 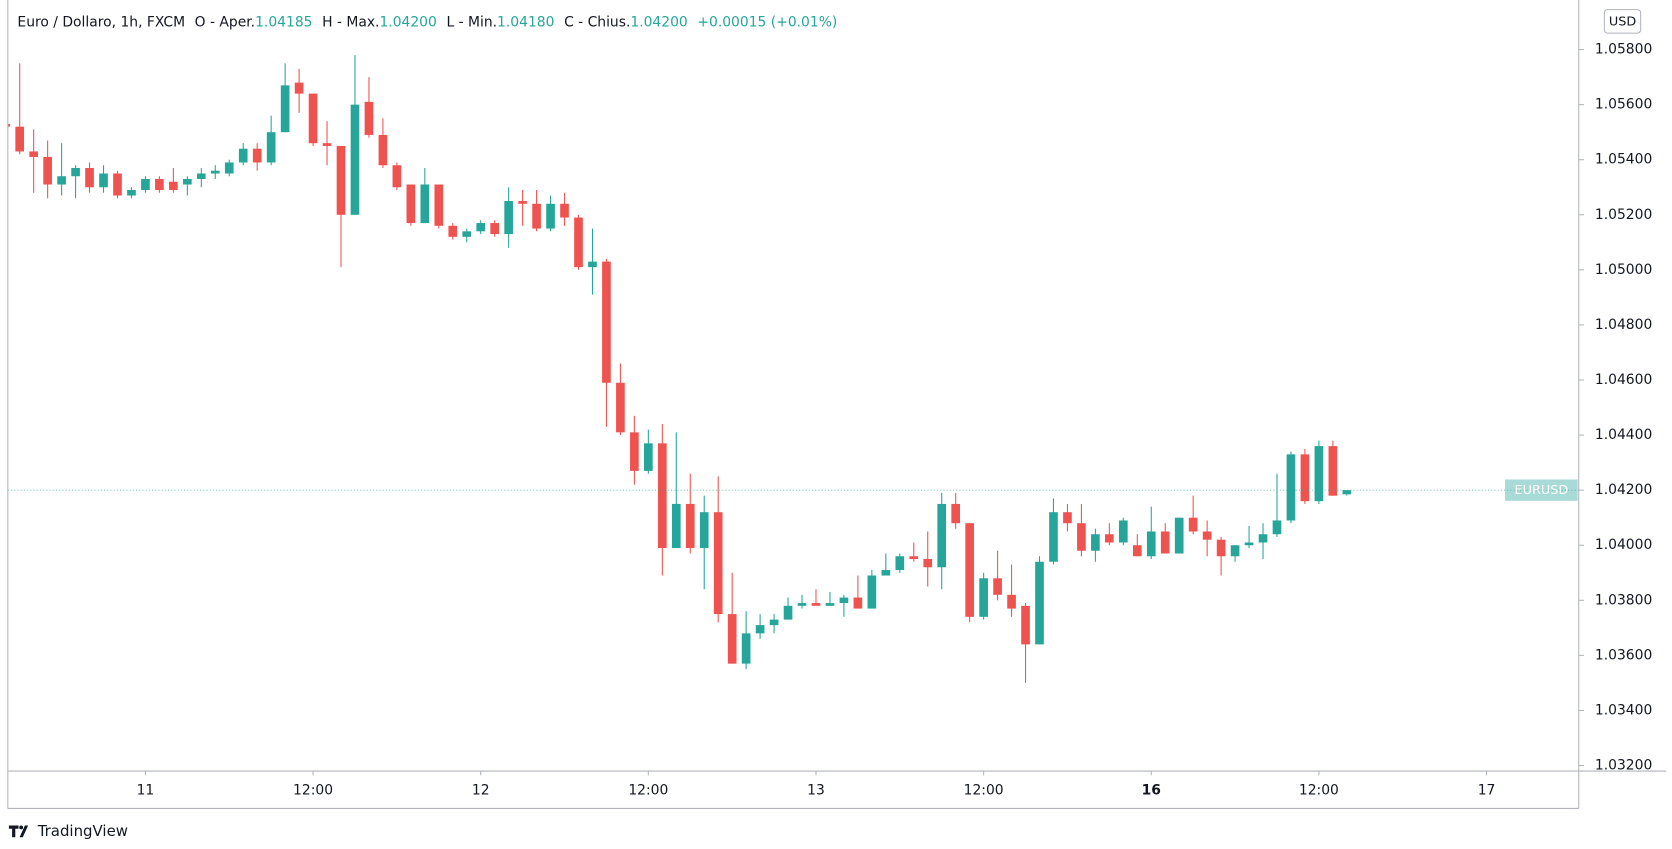 I want to click on legend-label: H - Max., so click(x=350, y=22).